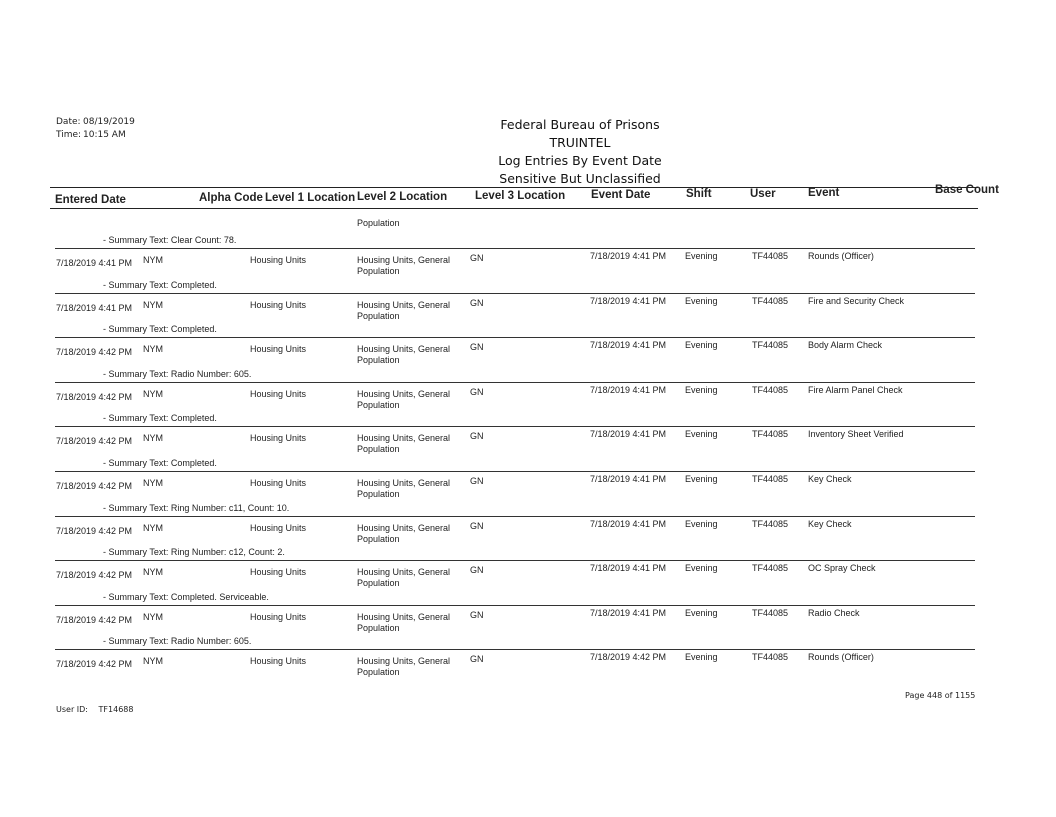  Describe the element at coordinates (94, 709) in the screenshot. I see `footer-user: User ID: TF14688` at that location.